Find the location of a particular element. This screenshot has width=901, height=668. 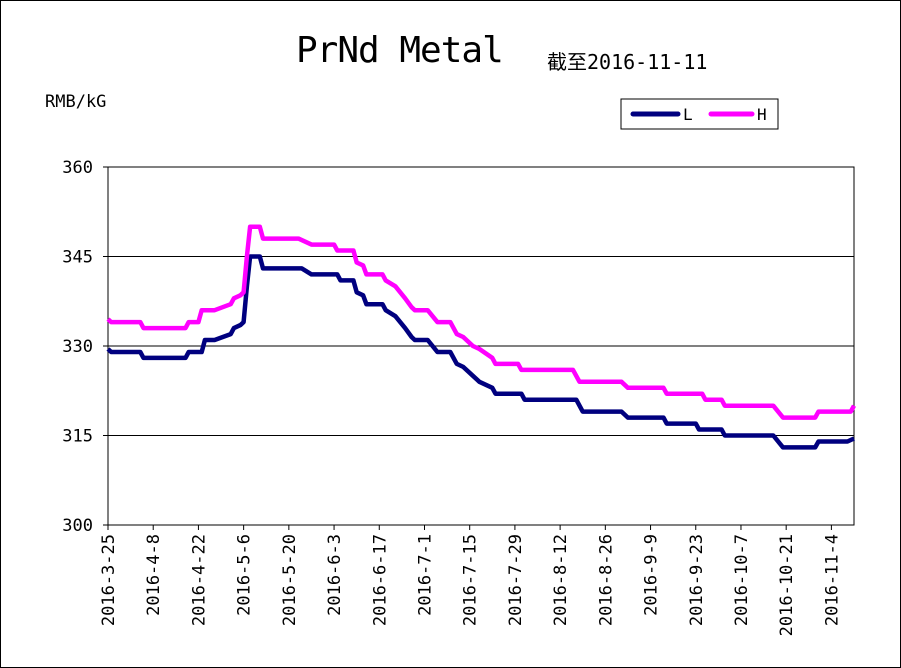

legend: L H is located at coordinates (699, 114).